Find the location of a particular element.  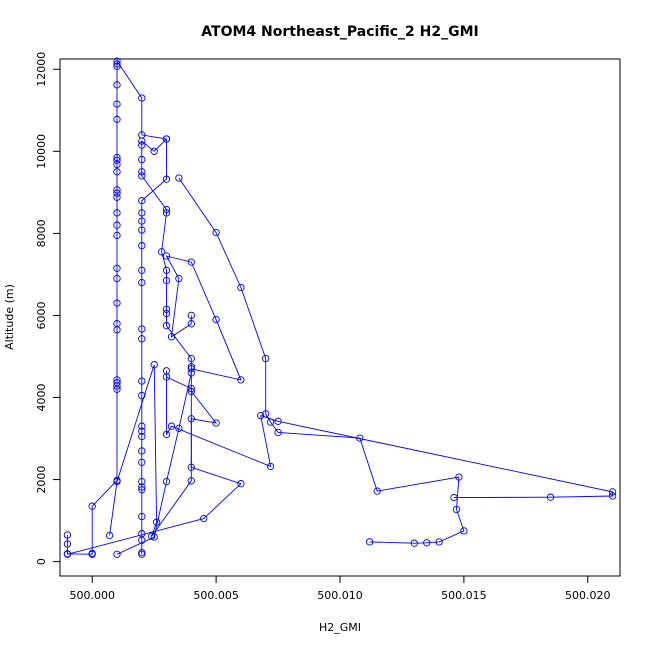

x-tick-label: 500.000 is located at coordinates (92, 595).